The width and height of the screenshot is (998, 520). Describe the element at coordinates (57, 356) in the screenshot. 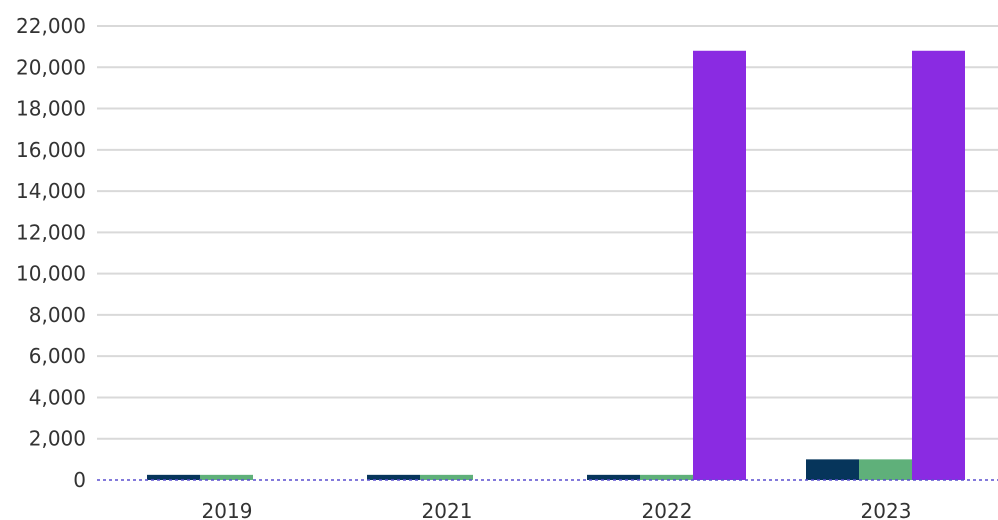

I see `y-tick-label: 6,000` at that location.